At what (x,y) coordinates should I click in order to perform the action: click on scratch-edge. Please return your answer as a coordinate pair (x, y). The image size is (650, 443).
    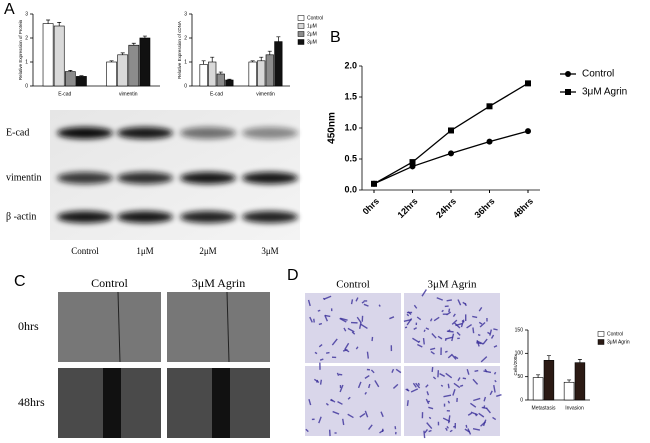
    Looking at the image, I should click on (119, 327).